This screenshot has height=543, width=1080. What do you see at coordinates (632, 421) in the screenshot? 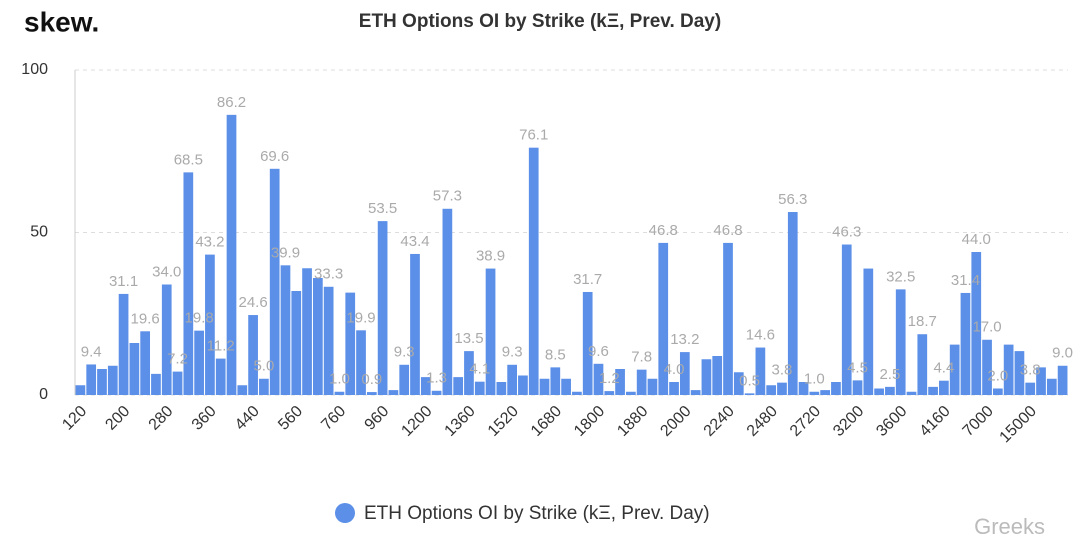
I see `x-tick-label: 1880` at bounding box center [632, 421].